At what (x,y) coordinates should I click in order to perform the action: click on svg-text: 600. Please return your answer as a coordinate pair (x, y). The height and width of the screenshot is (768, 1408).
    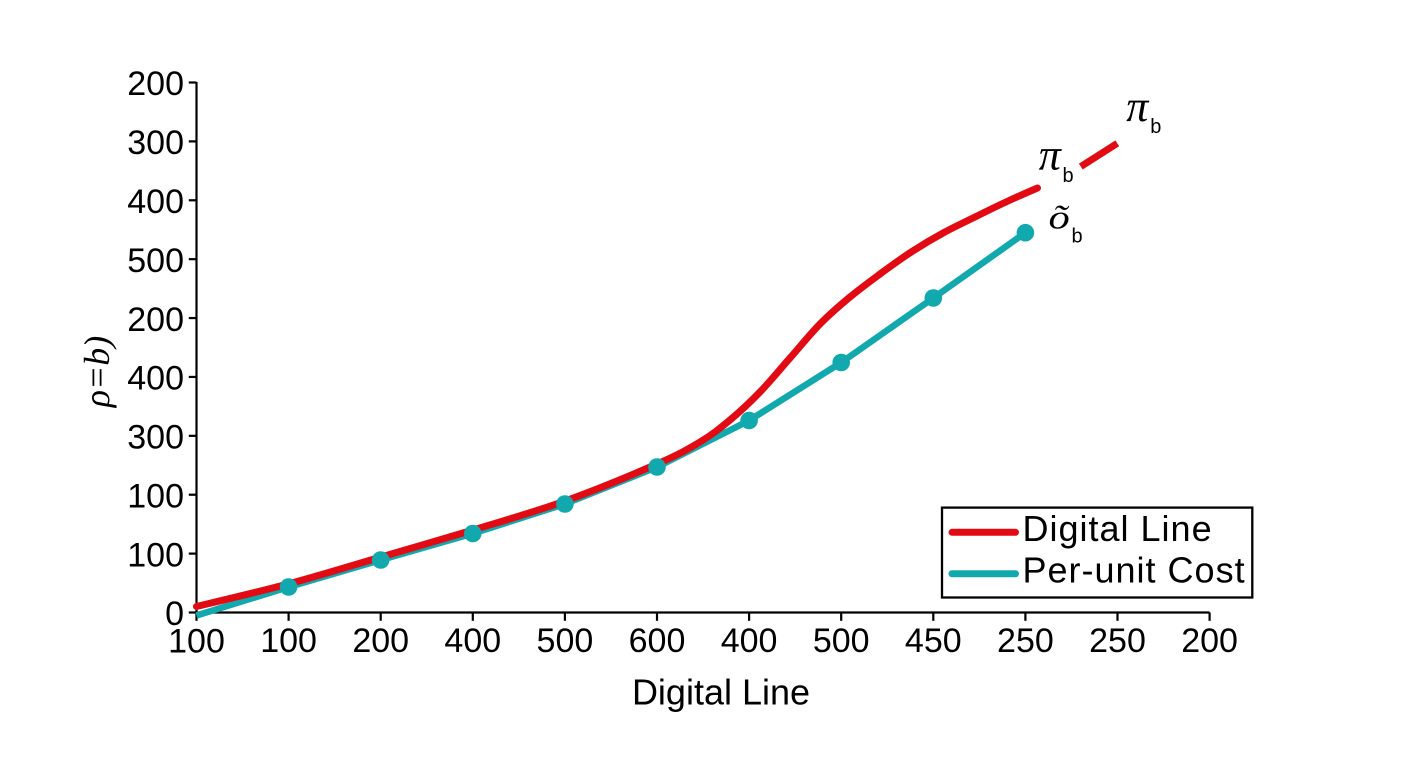
    Looking at the image, I should click on (657, 641).